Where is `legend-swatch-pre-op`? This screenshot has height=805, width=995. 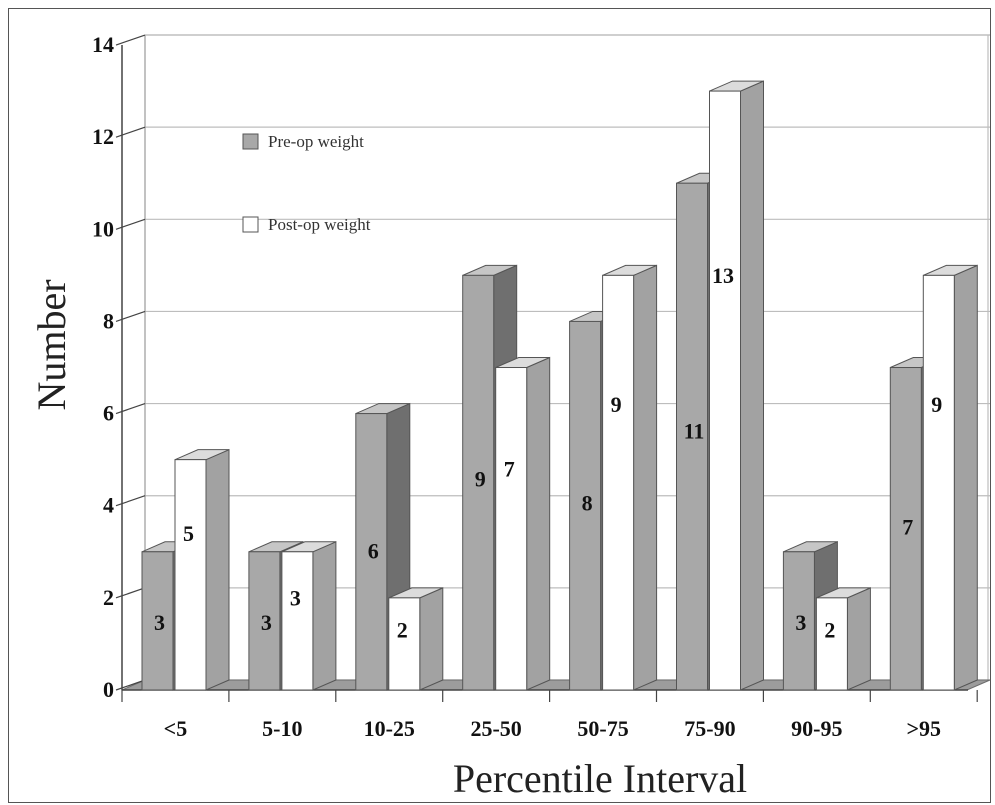
legend-swatch-pre-op is located at coordinates (250, 141).